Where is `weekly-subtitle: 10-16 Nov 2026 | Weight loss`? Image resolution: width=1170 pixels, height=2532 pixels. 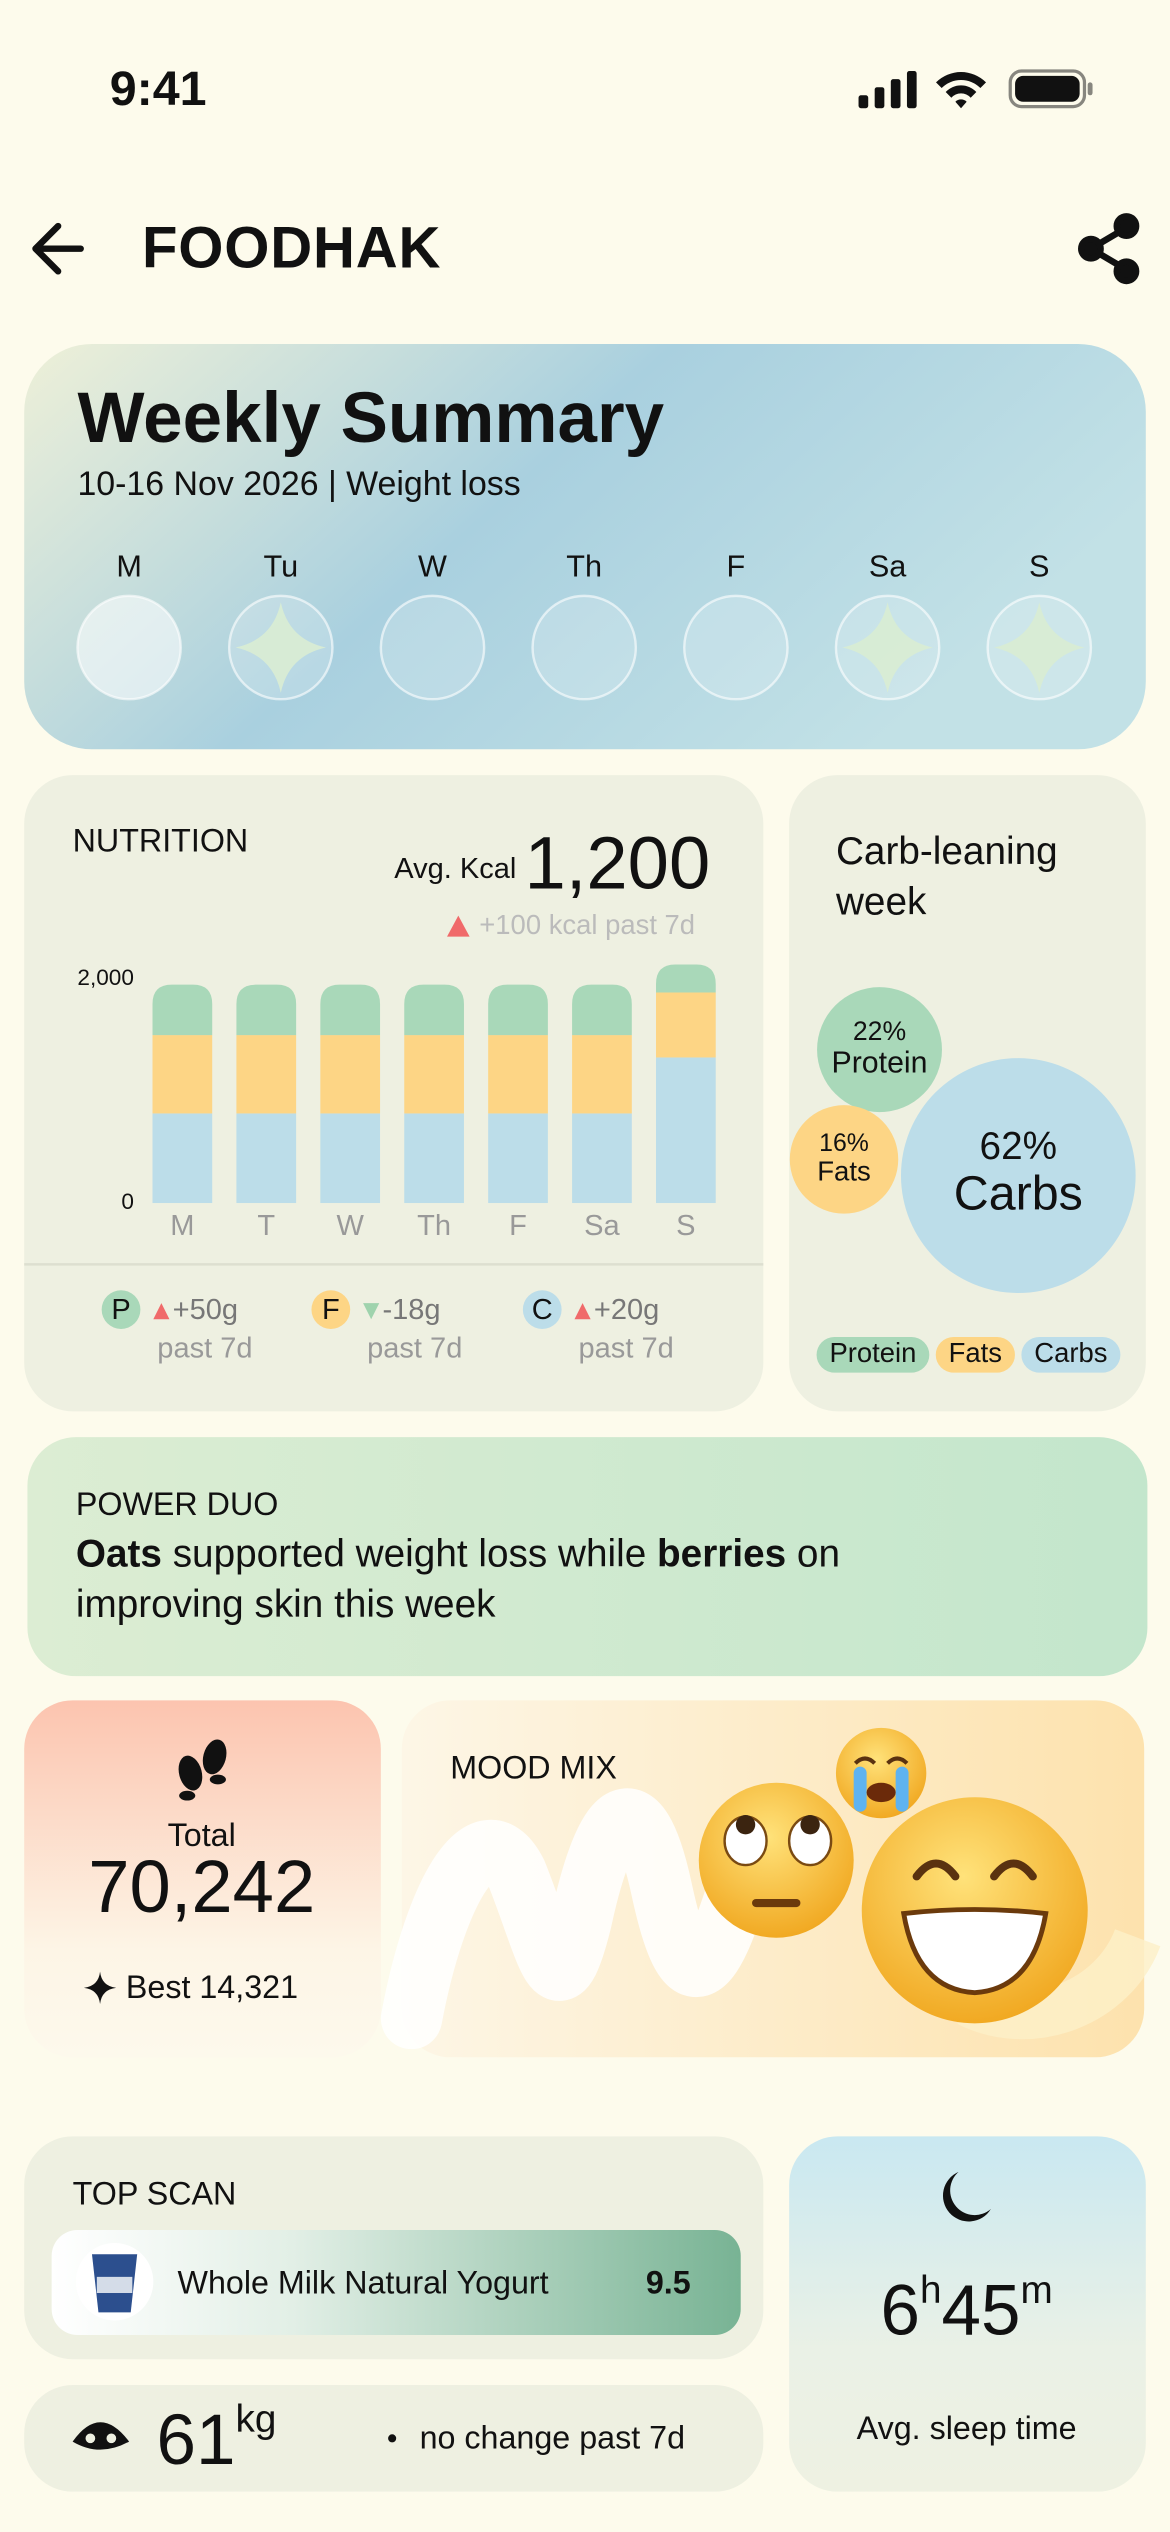
weekly-subtitle: 10-16 Nov 2026 | Weight loss is located at coordinates (298, 484).